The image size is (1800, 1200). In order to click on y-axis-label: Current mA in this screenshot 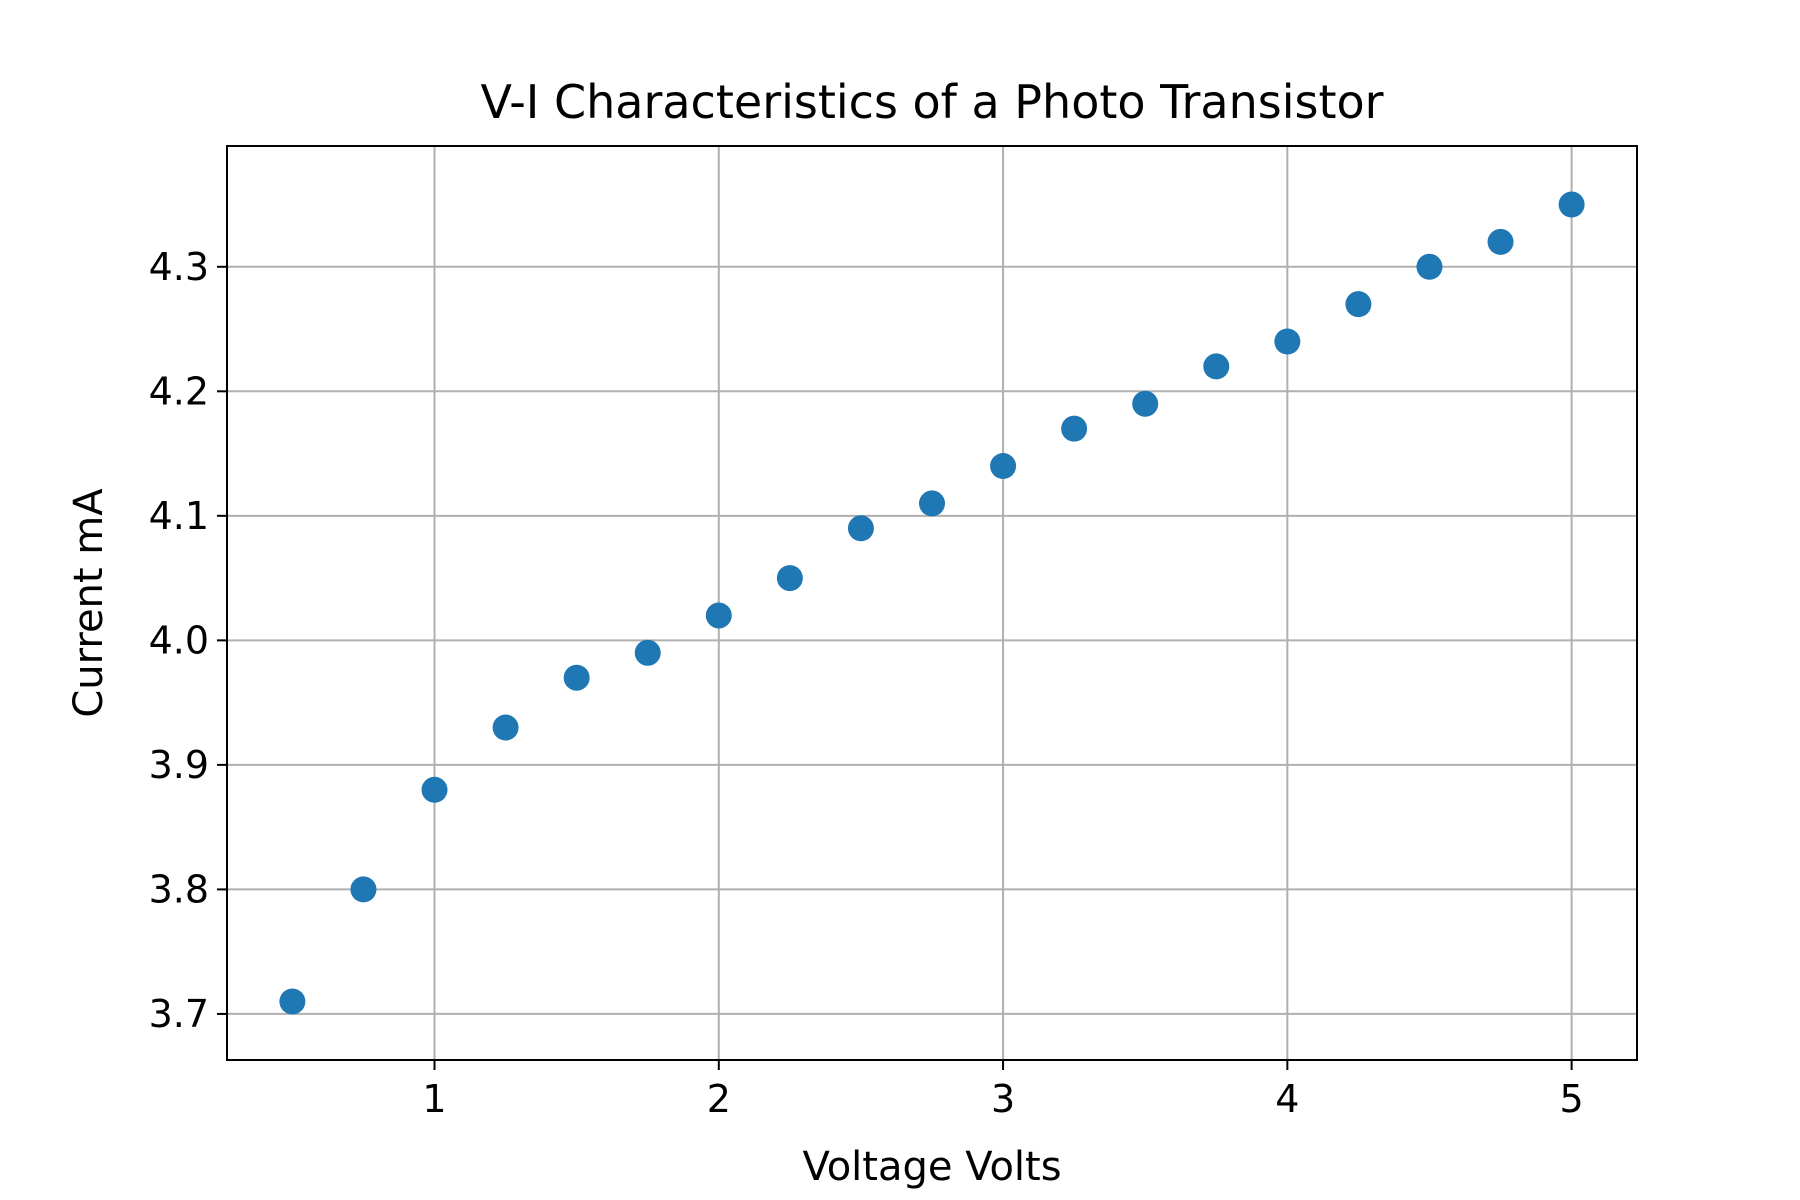, I will do `click(89, 603)`.